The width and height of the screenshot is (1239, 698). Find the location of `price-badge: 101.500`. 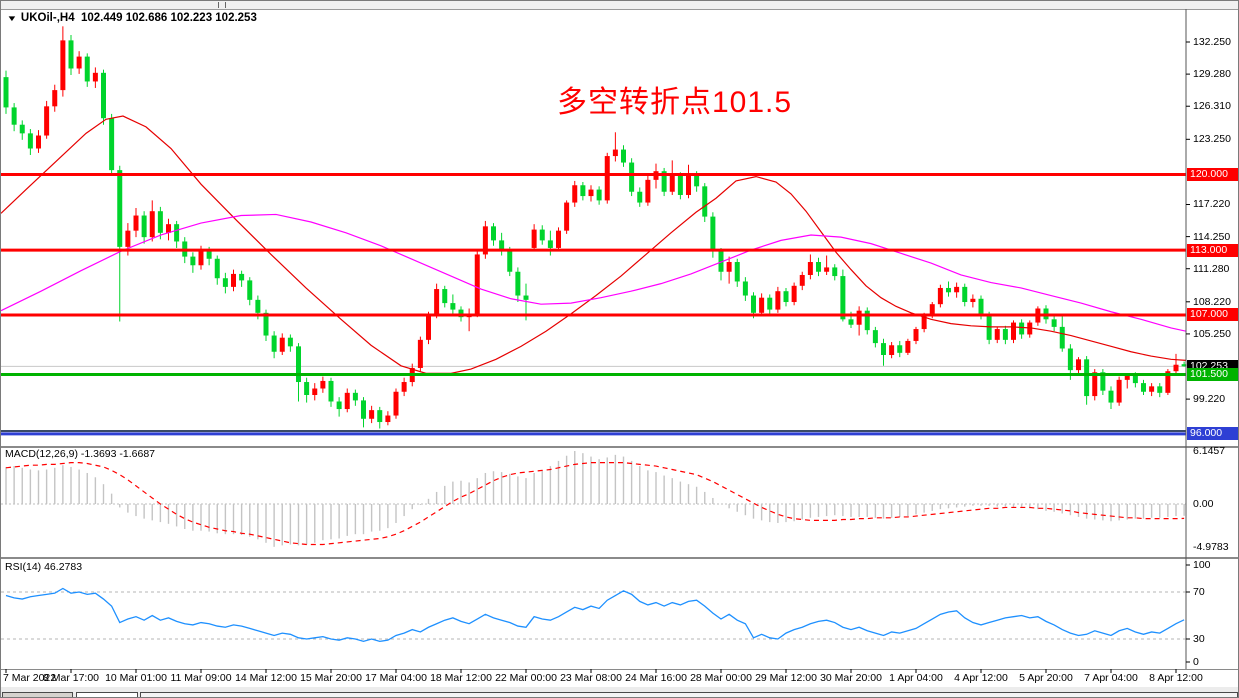

price-badge: 101.500 is located at coordinates (1212, 374).